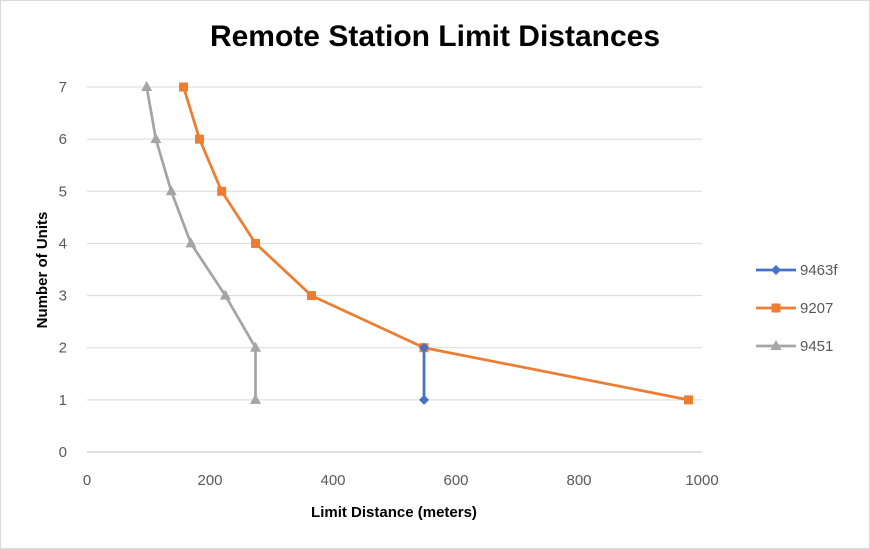 The width and height of the screenshot is (870, 549). I want to click on chart-title: Remote Station Limit Distances, so click(435, 36).